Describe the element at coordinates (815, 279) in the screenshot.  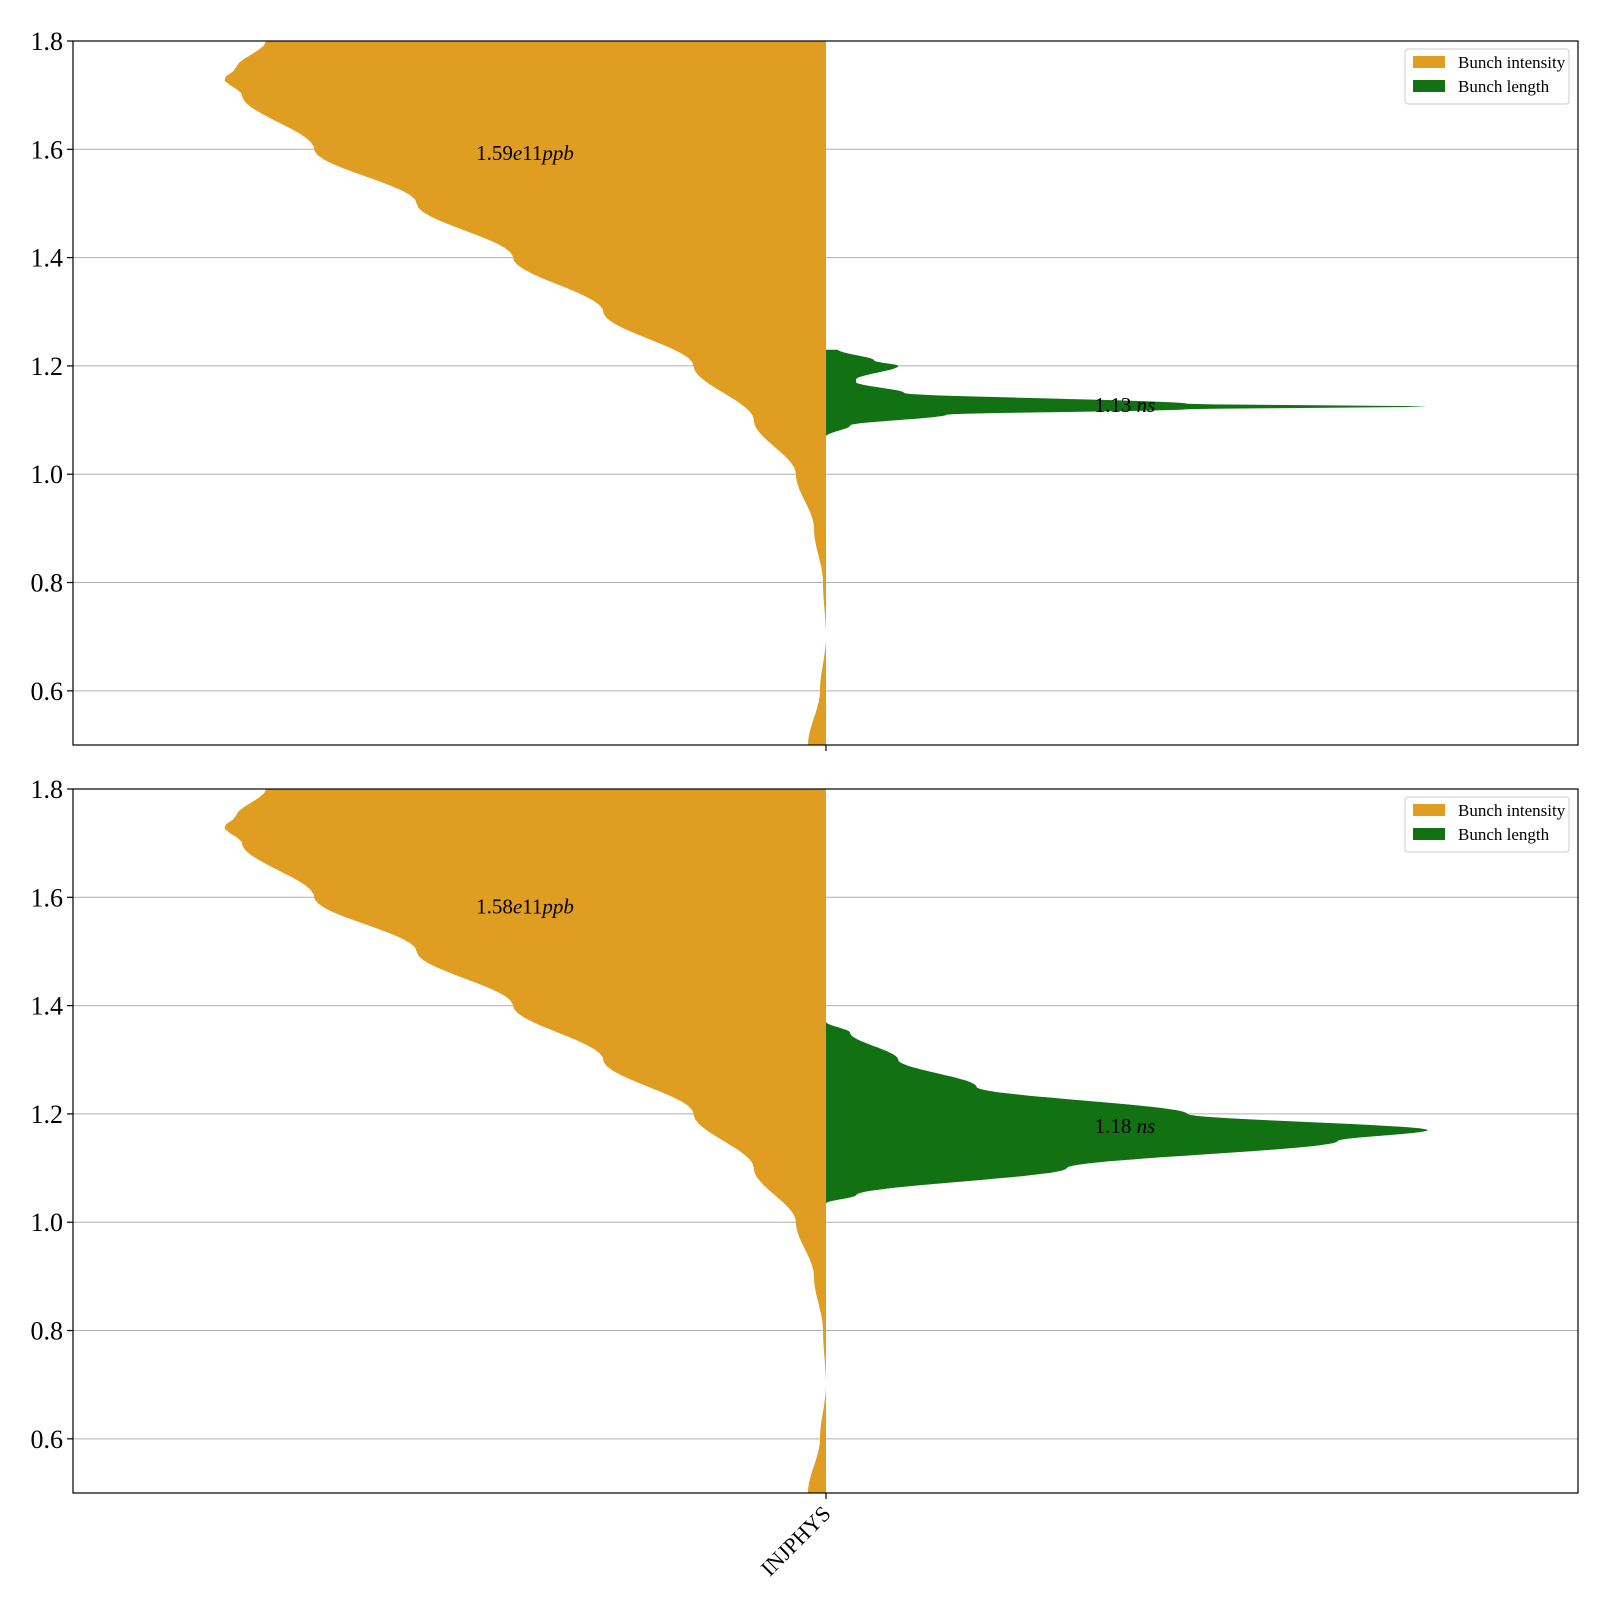
I see `annotation-group: 1.59e11ppb 1.13 ns` at that location.